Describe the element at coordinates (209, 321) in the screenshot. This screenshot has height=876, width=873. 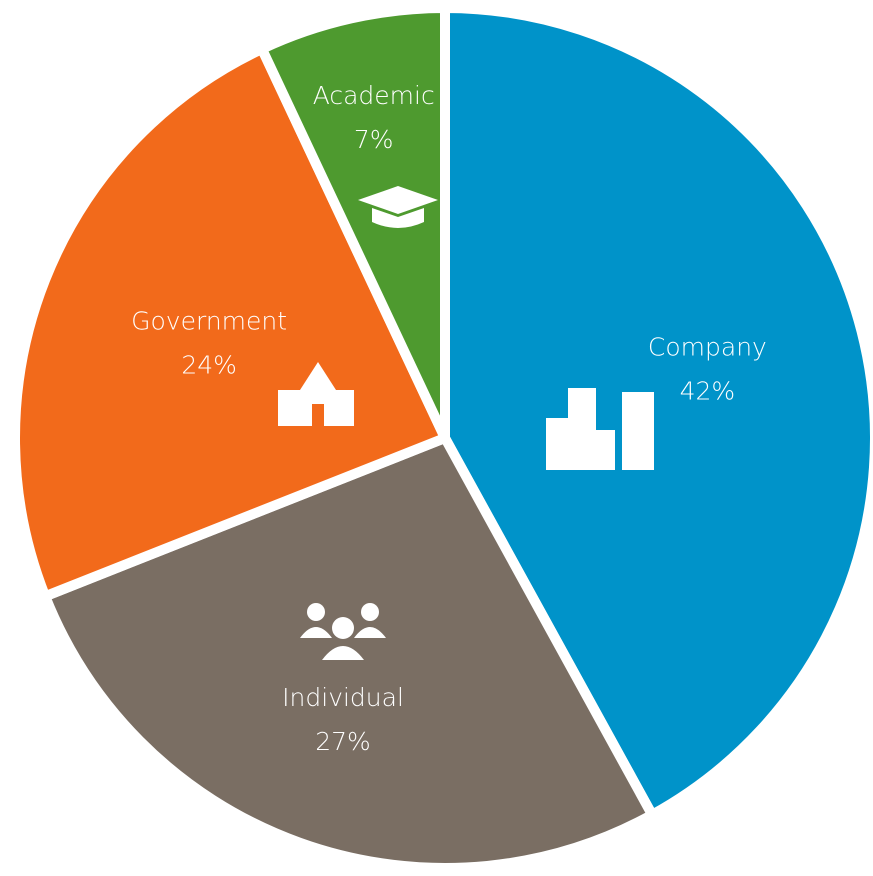
I see `slice-label: Government` at that location.